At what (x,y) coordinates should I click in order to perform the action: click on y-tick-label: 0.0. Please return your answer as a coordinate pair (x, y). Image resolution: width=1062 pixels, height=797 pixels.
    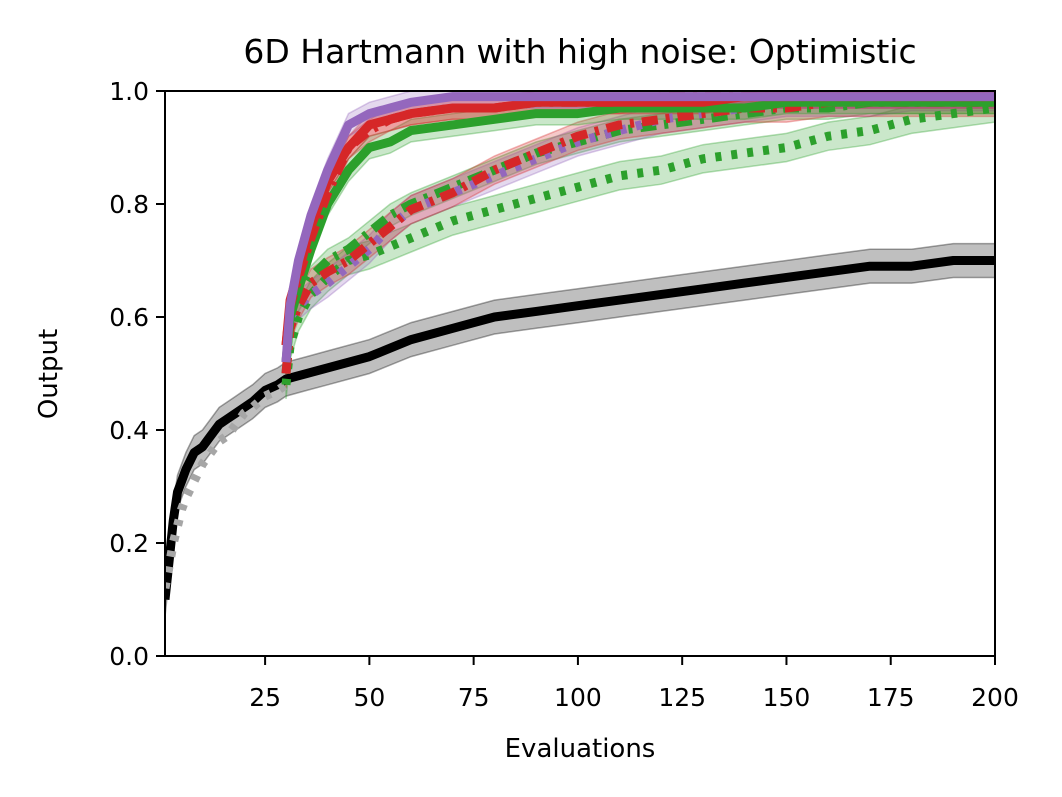
    Looking at the image, I should click on (129, 656).